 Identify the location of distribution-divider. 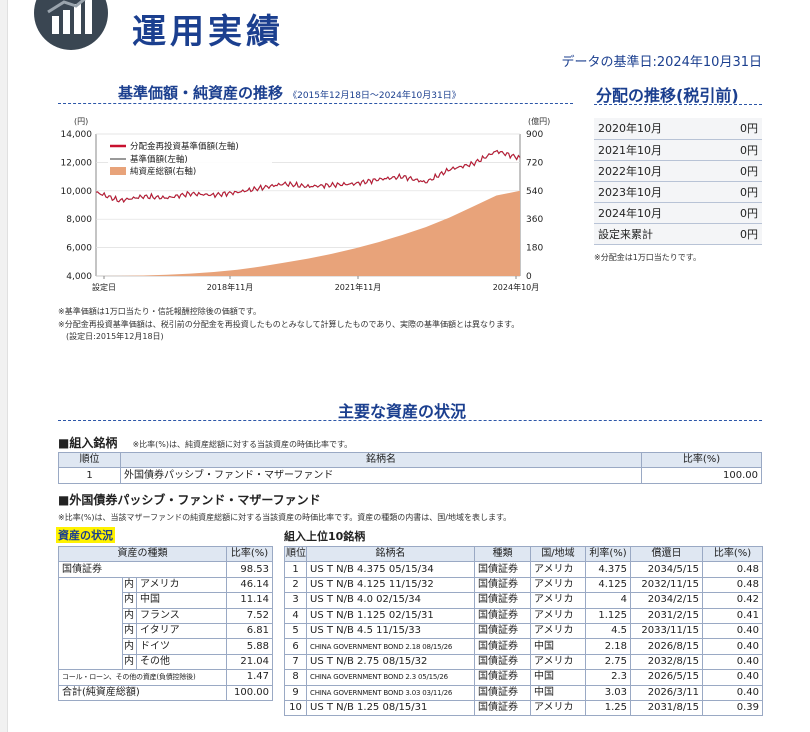
(678, 104).